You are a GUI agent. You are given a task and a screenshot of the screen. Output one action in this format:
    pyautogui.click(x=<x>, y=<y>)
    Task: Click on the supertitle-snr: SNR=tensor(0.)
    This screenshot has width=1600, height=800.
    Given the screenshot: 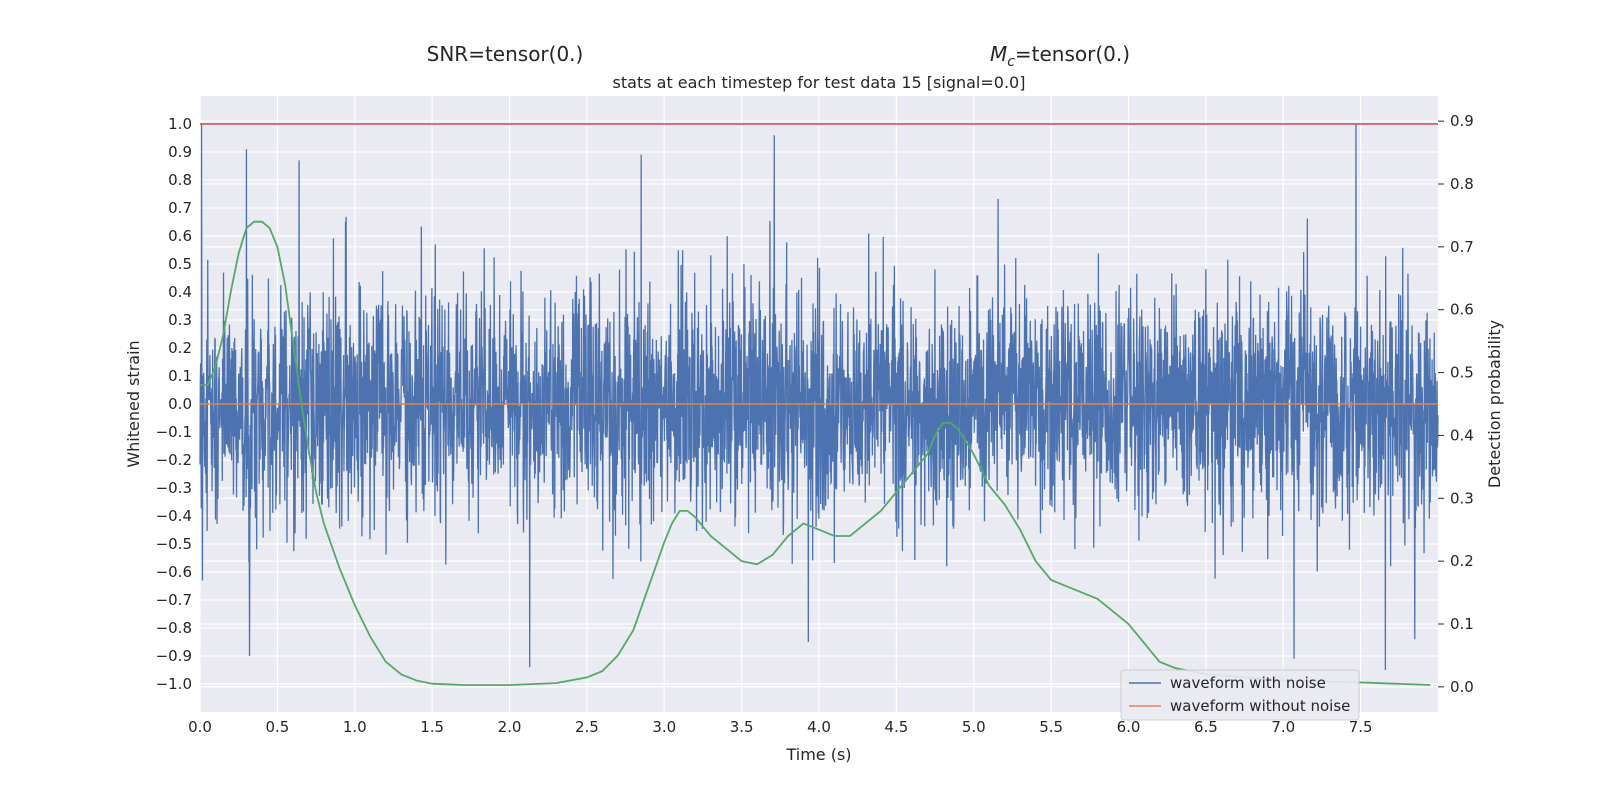 What is the action you would take?
    pyautogui.click(x=505, y=54)
    